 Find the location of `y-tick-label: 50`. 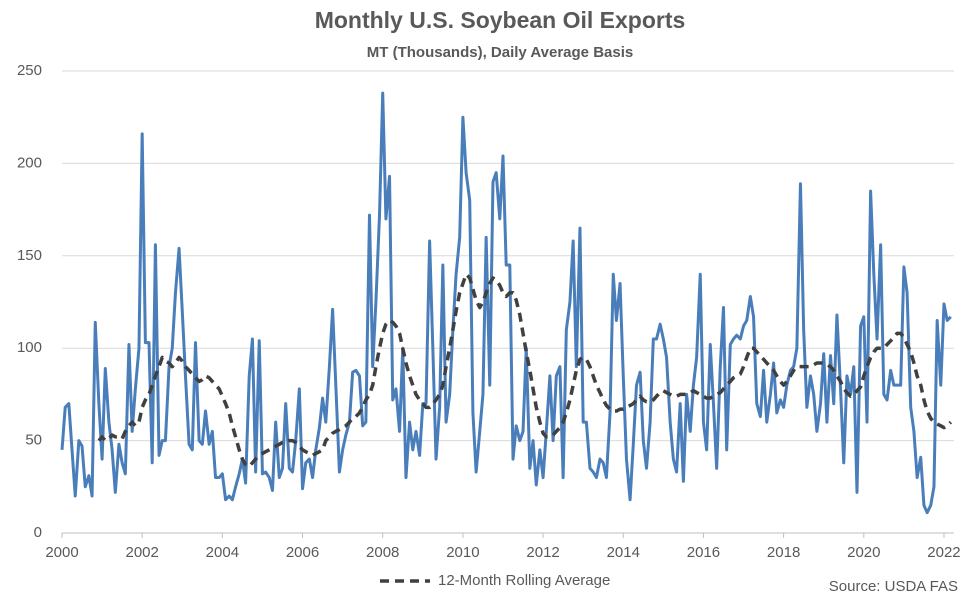

y-tick-label: 50 is located at coordinates (33, 440).